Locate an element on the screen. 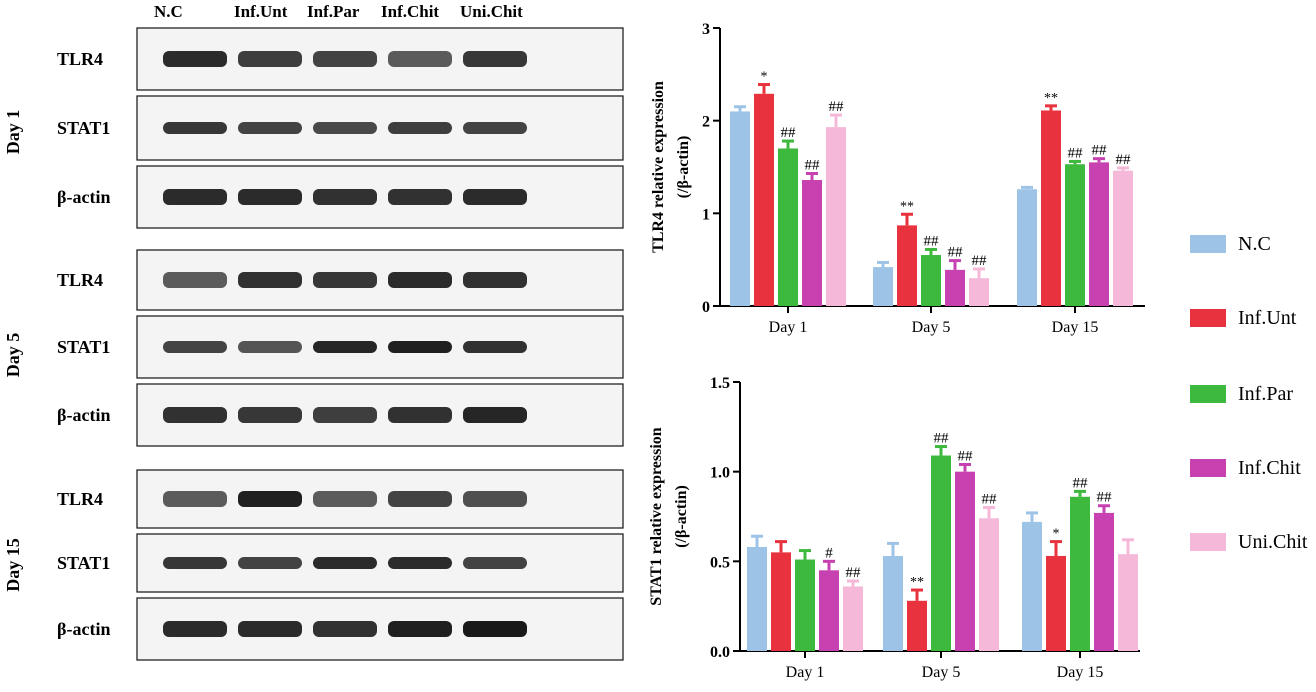 Image resolution: width=1316 pixels, height=692 pixels. lane-label: Inf.Unt is located at coordinates (261, 11).